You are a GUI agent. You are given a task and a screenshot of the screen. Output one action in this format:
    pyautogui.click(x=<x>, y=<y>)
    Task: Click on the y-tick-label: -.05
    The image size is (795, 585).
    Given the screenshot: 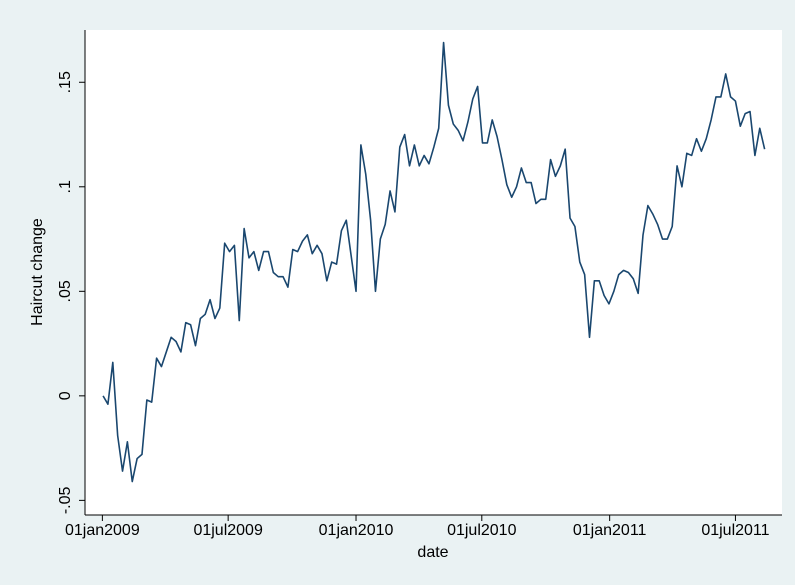 What is the action you would take?
    pyautogui.click(x=65, y=500)
    